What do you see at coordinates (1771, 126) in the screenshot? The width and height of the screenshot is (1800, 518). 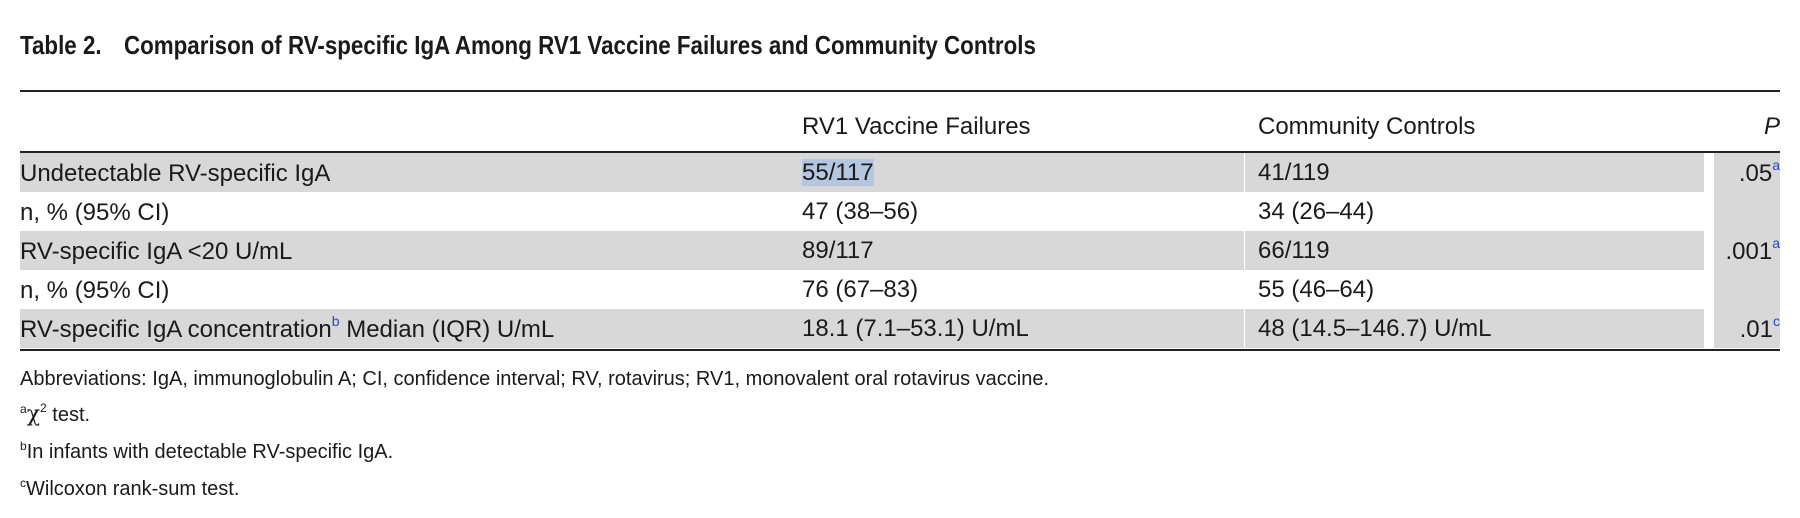 I see `header-p-value: P` at bounding box center [1771, 126].